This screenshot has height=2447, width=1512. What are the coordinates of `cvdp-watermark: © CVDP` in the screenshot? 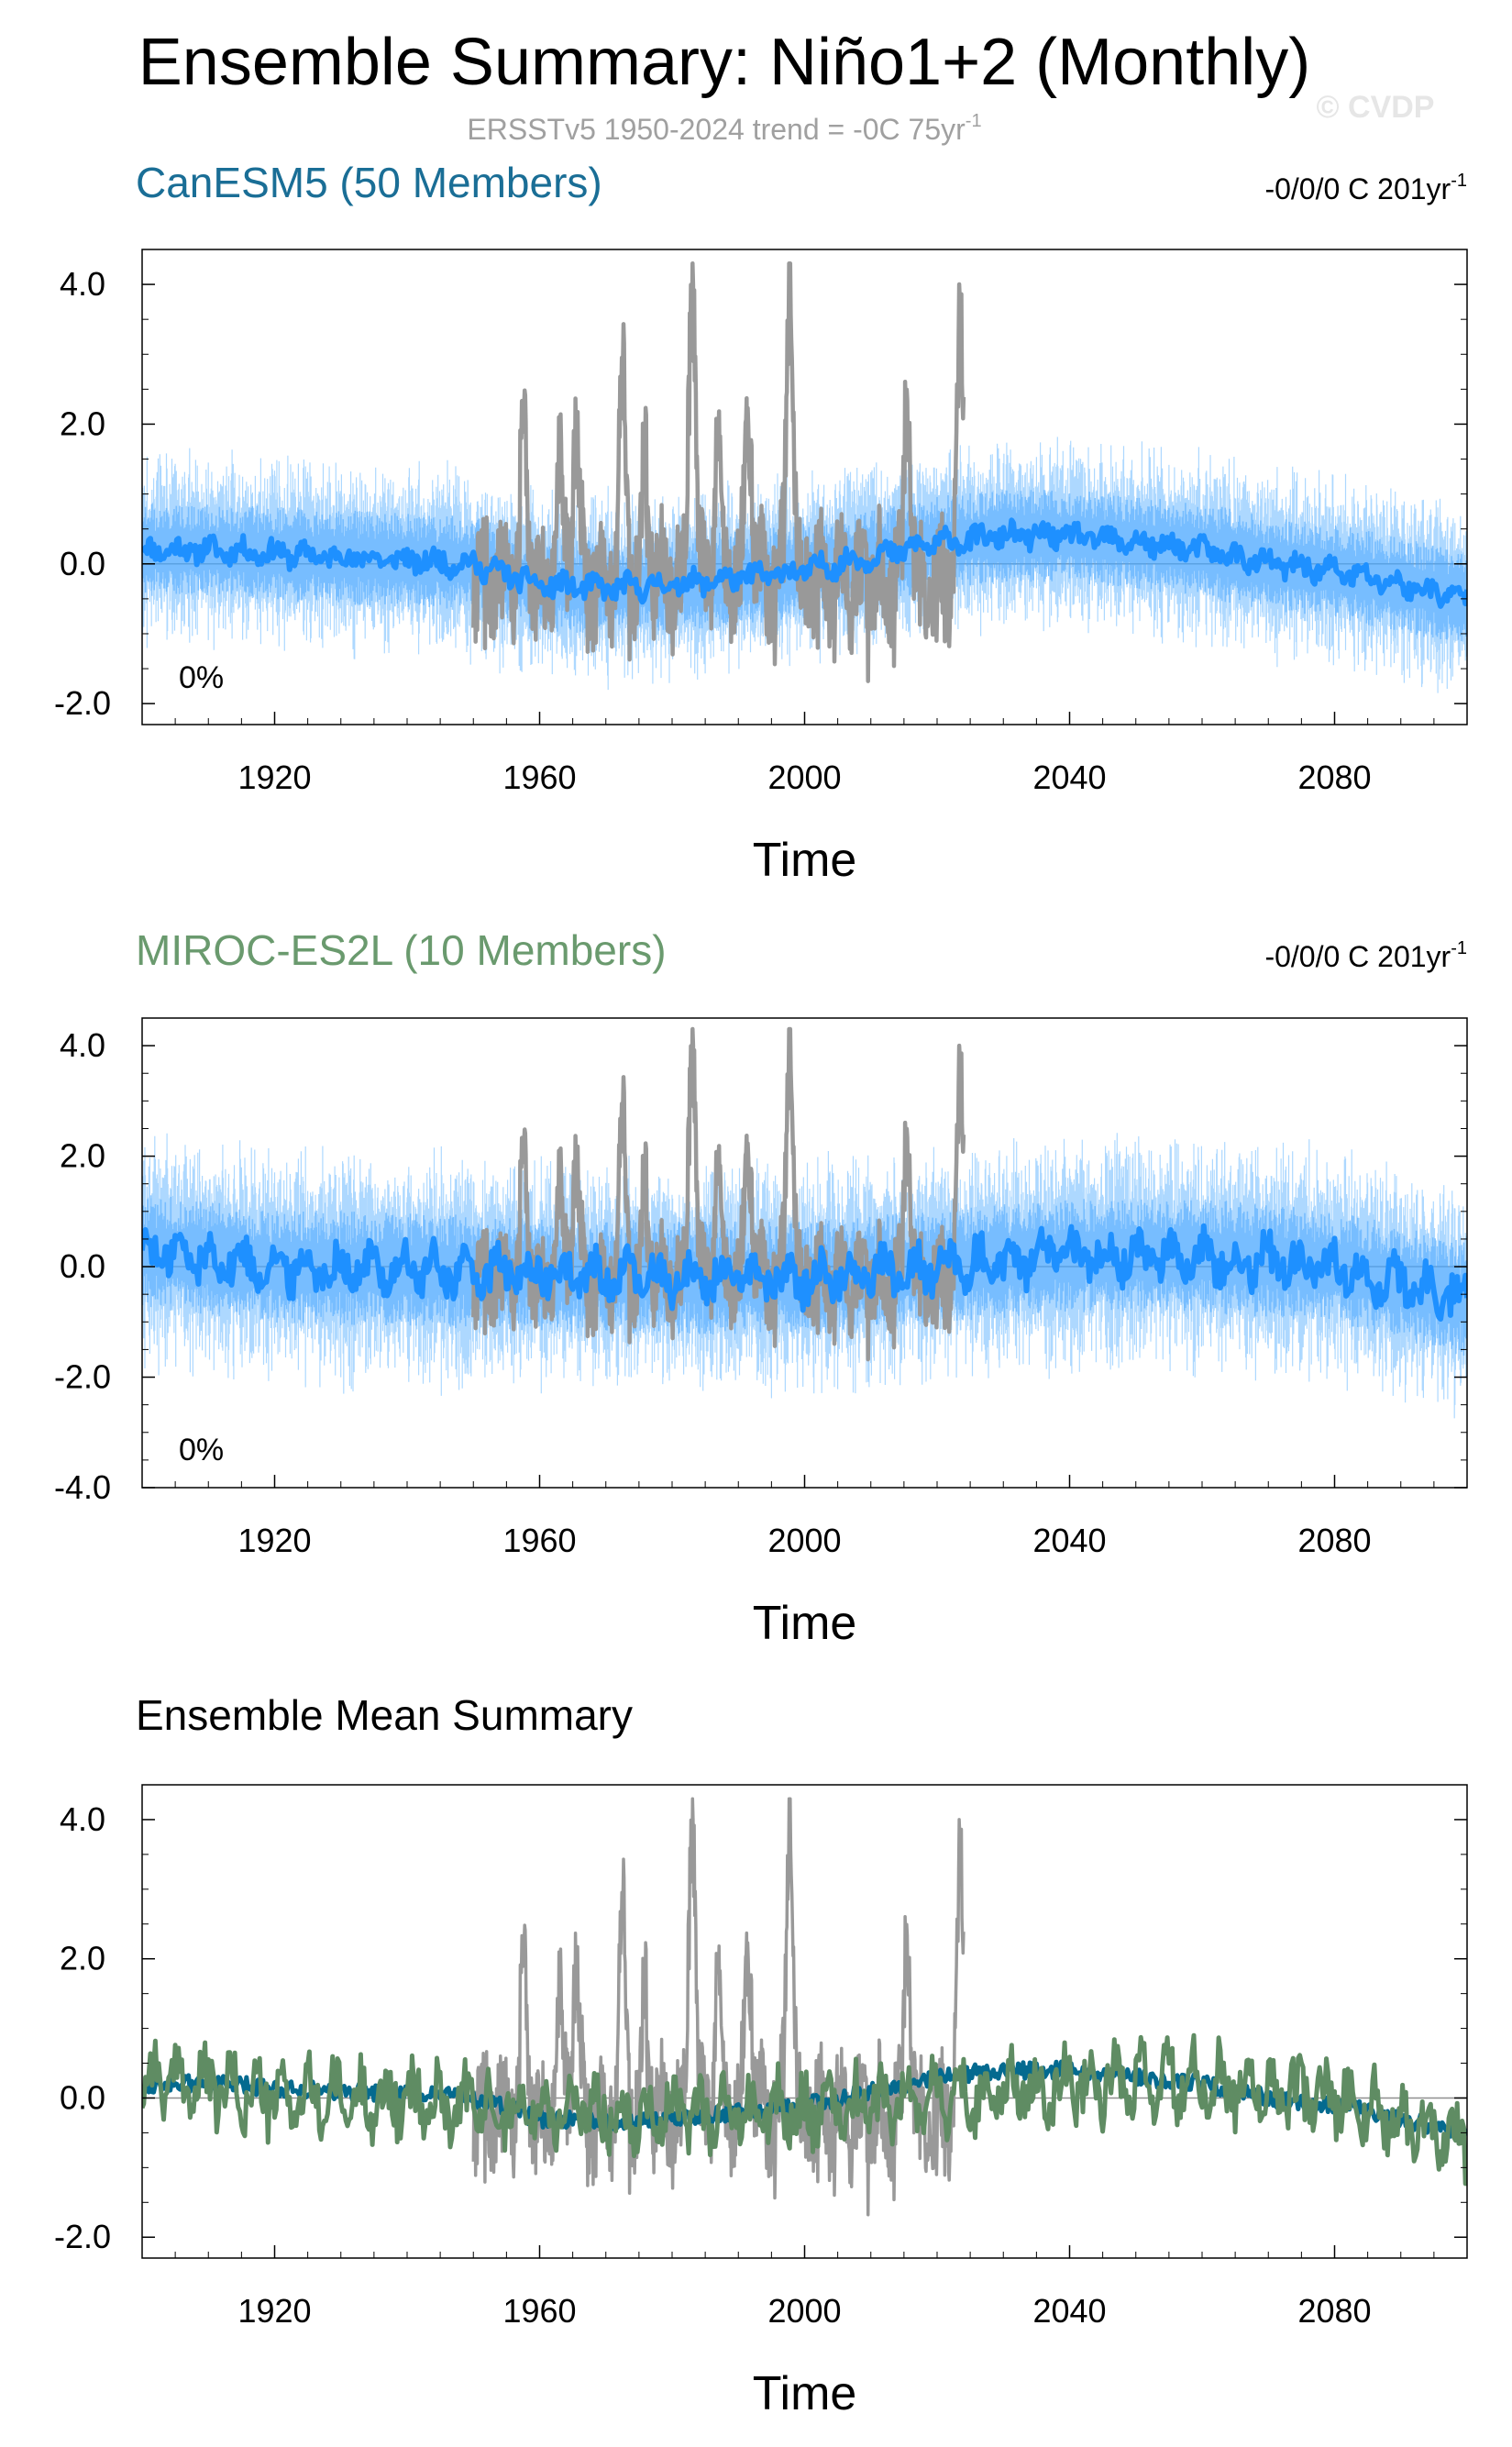 It's located at (1376, 107).